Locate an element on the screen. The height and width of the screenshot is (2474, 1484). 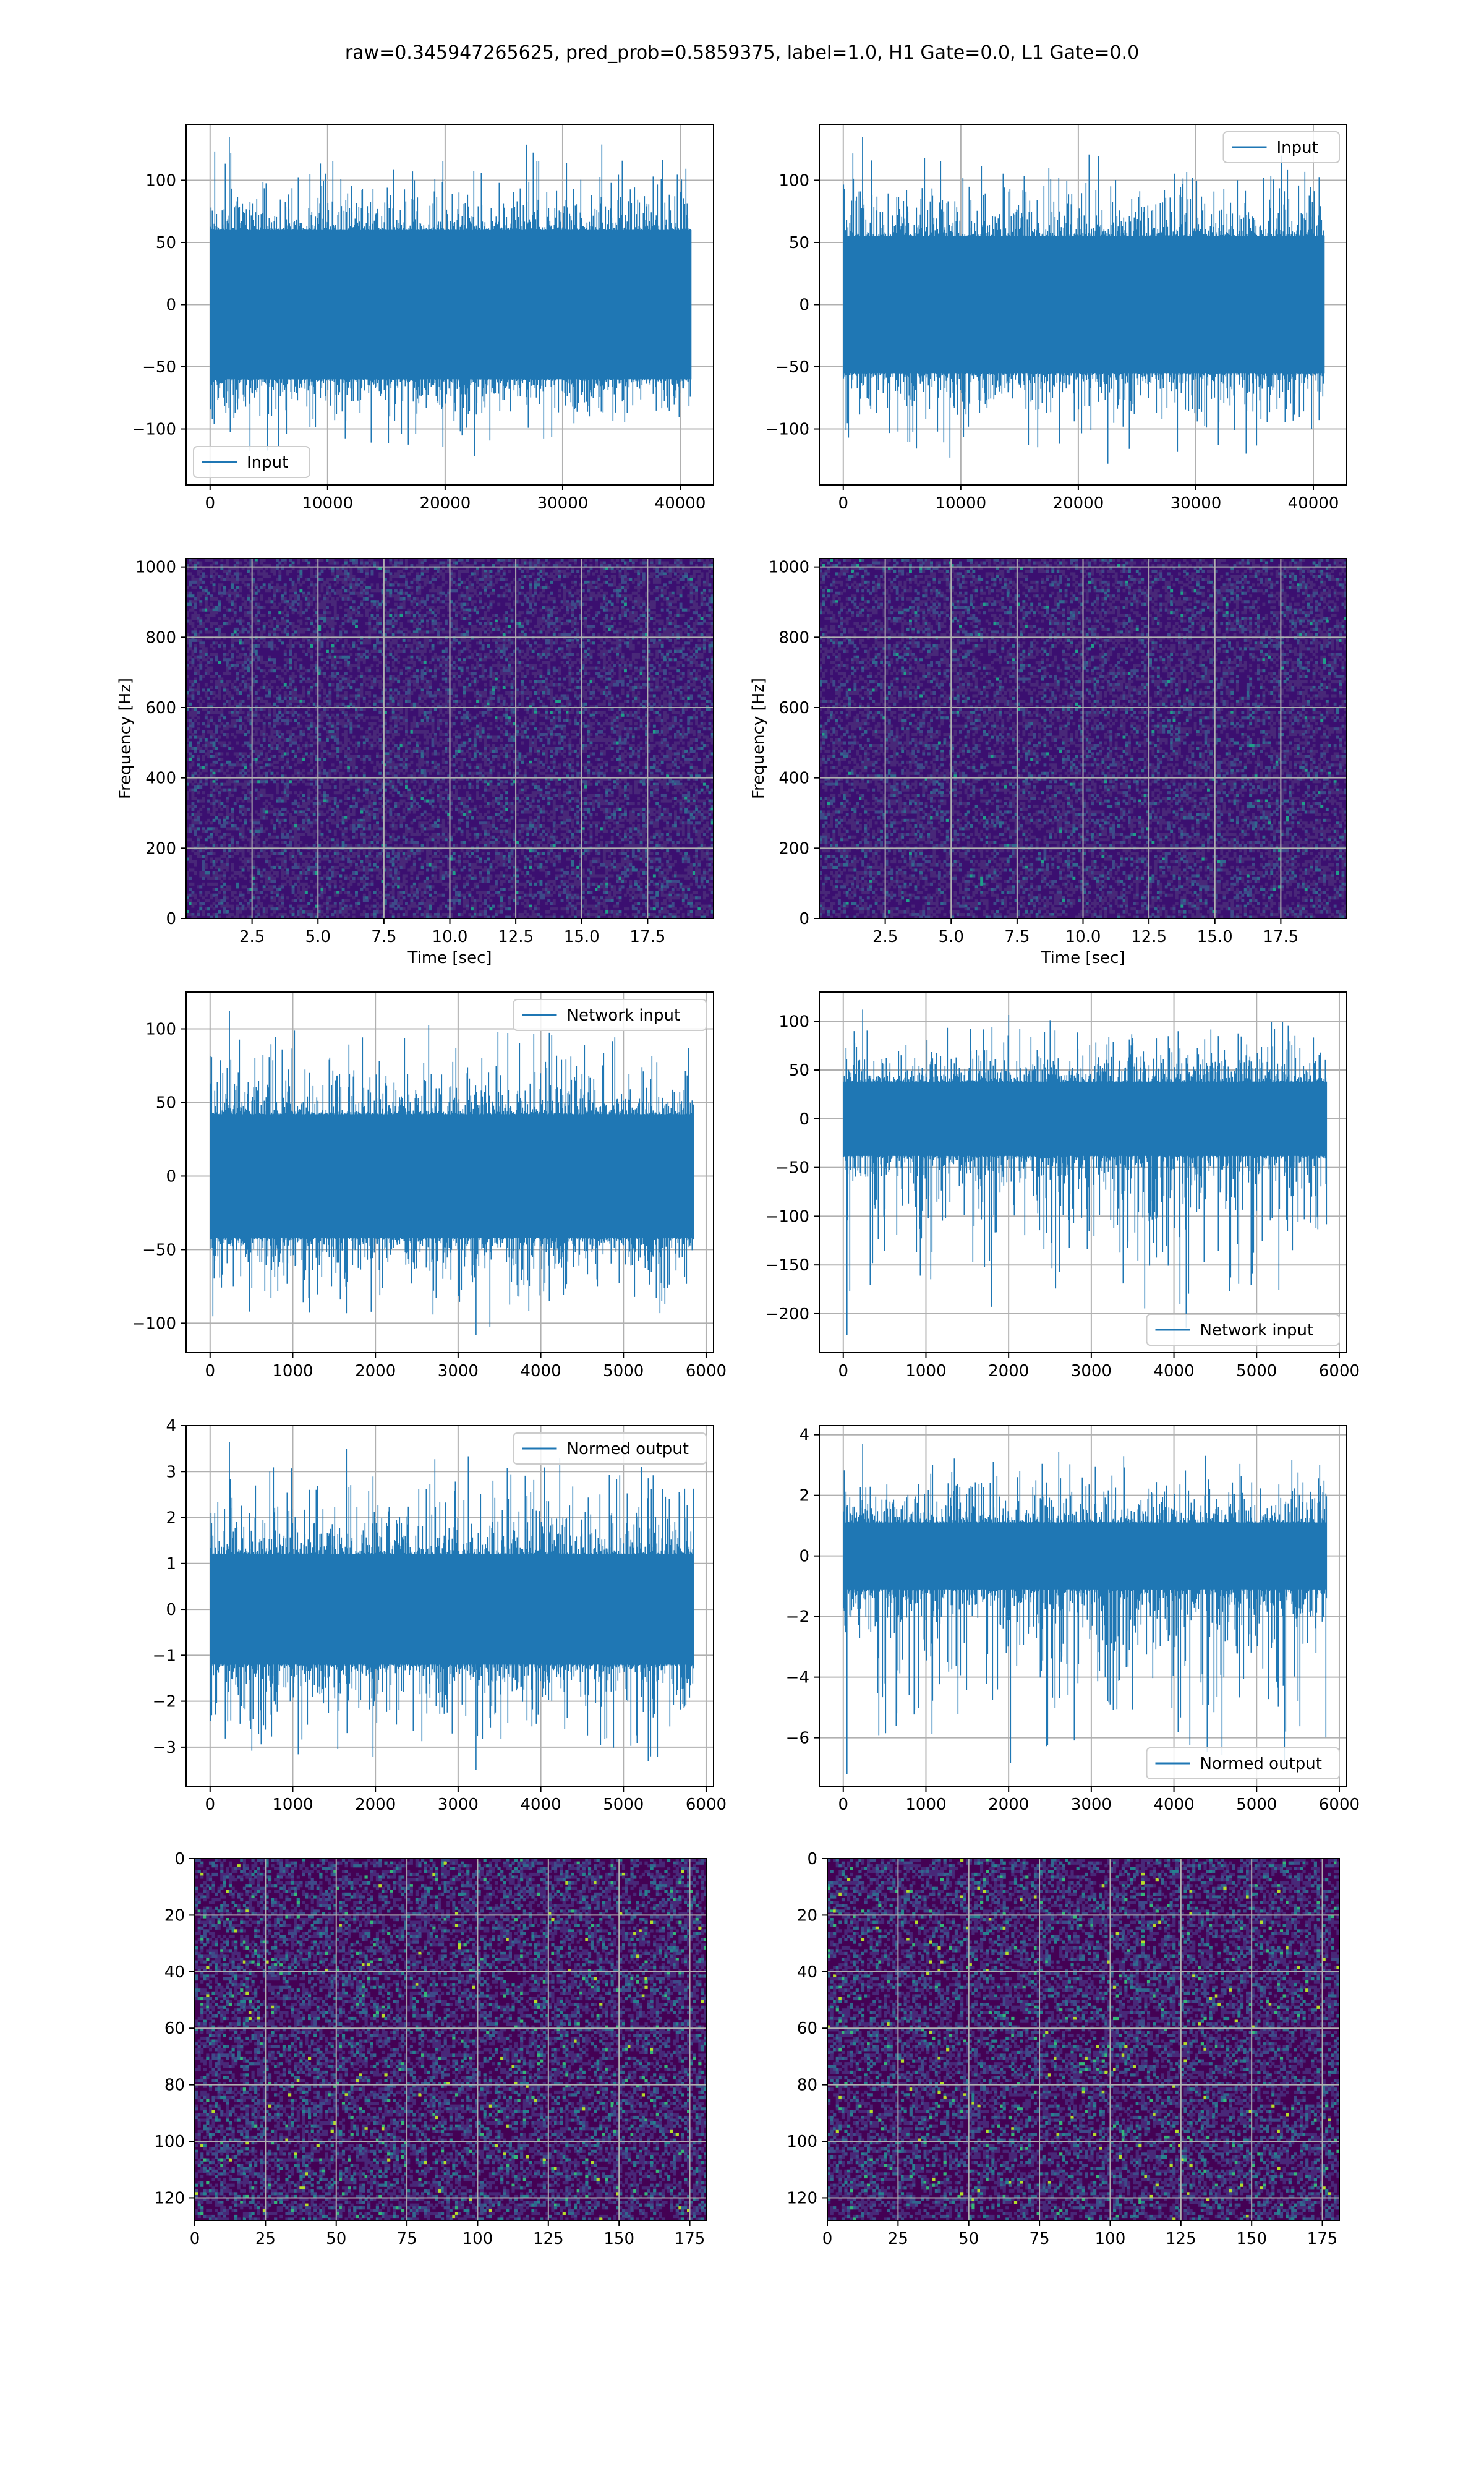
x-tick-label: 2000 is located at coordinates (375, 1805).